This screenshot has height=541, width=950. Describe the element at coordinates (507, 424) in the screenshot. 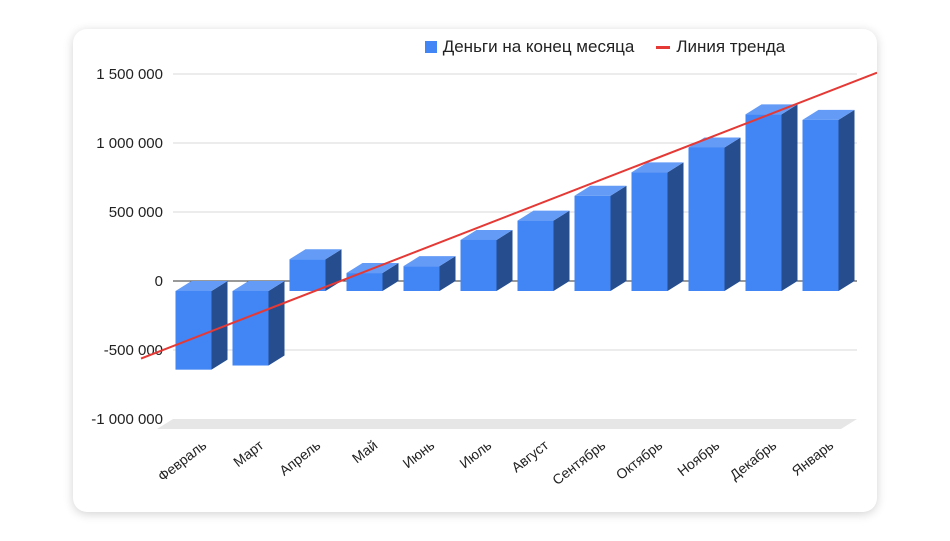

I see `chart-floor` at that location.